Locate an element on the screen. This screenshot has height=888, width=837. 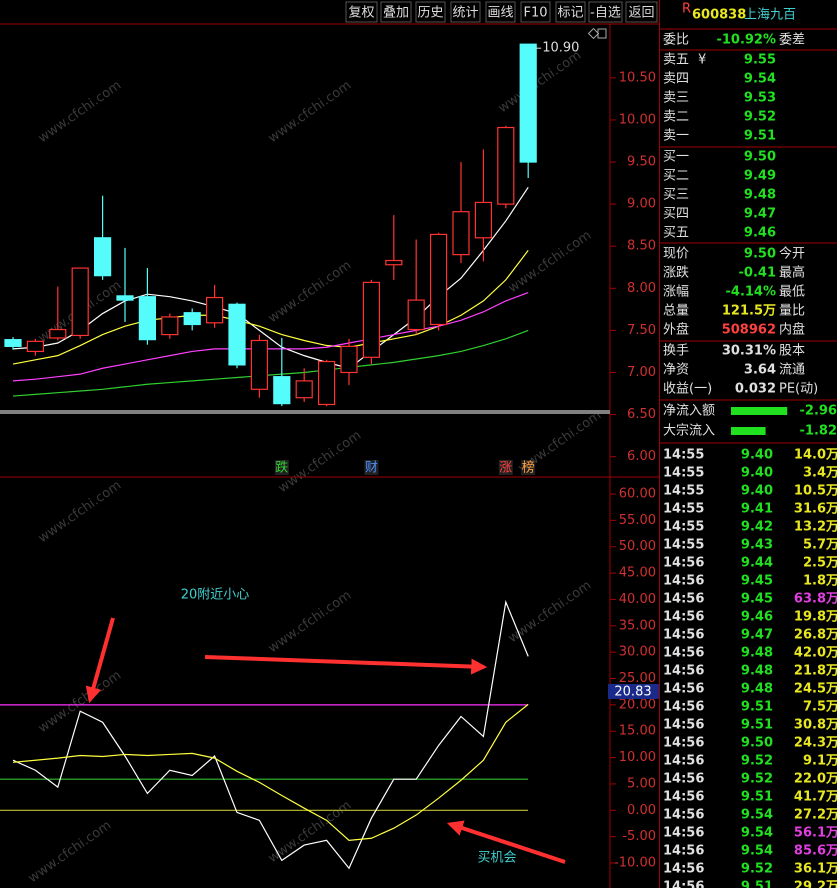
flow-label: 净流入额 is located at coordinates (689, 411).